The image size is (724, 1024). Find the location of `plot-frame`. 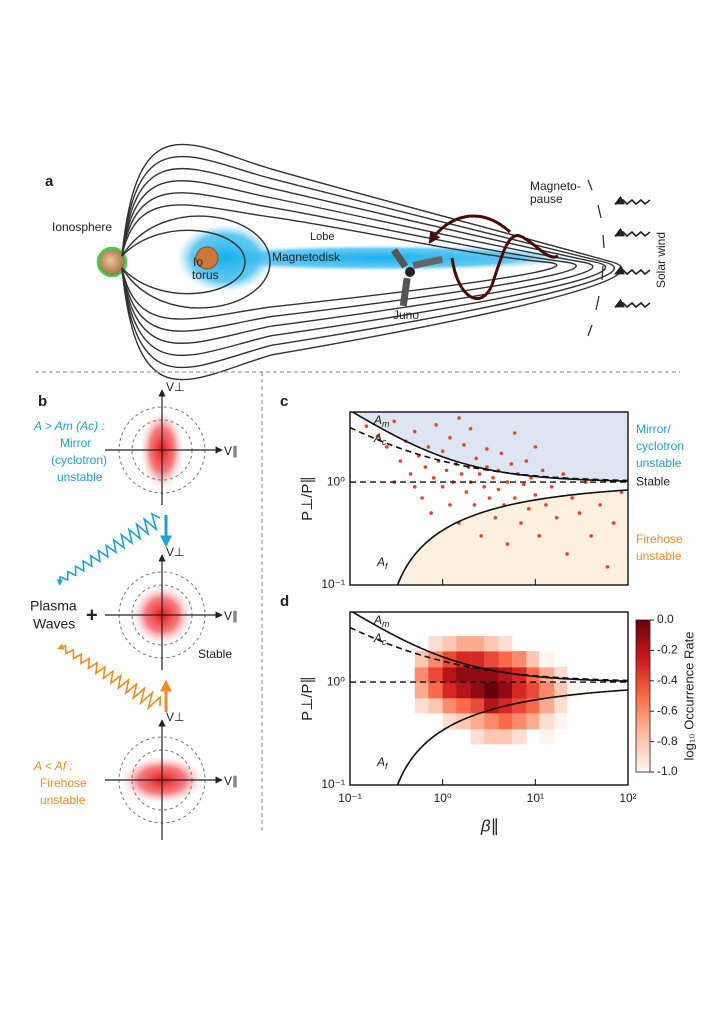

plot-frame is located at coordinates (489, 498).